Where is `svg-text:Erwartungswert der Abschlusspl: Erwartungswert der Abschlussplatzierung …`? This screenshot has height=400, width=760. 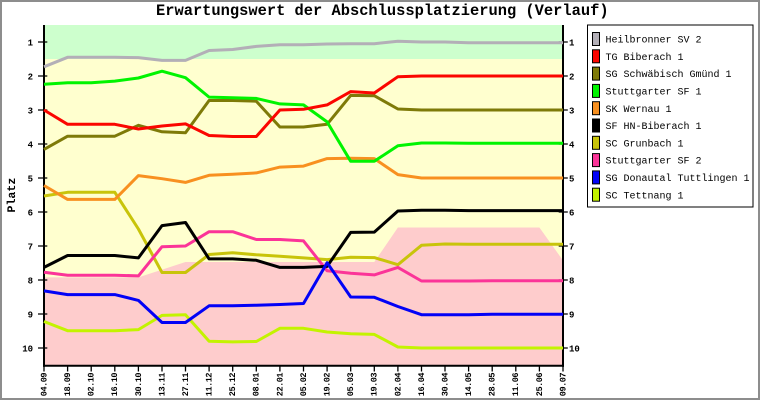 svg-text:Erwartungswert der Abschlusspl: Erwartungswert der Abschlussplatzierung … is located at coordinates (382, 11).